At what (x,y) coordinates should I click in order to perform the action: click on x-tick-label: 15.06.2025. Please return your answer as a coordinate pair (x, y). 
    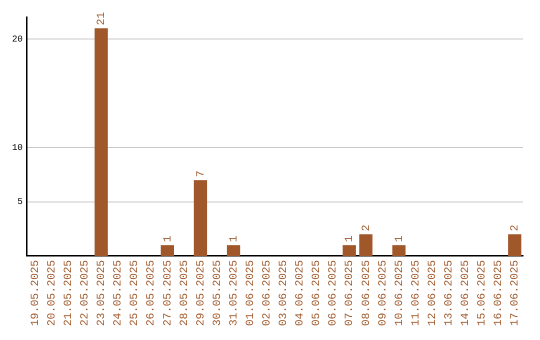
    Looking at the image, I should click on (482, 293).